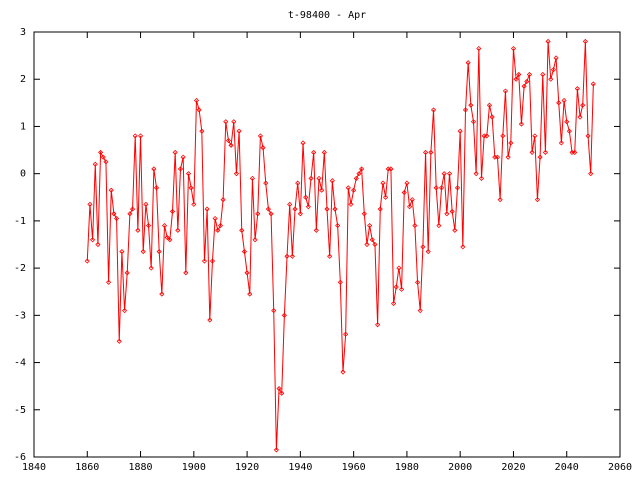 The height and width of the screenshot is (480, 640). I want to click on x-tick-label: 2000, so click(460, 467).